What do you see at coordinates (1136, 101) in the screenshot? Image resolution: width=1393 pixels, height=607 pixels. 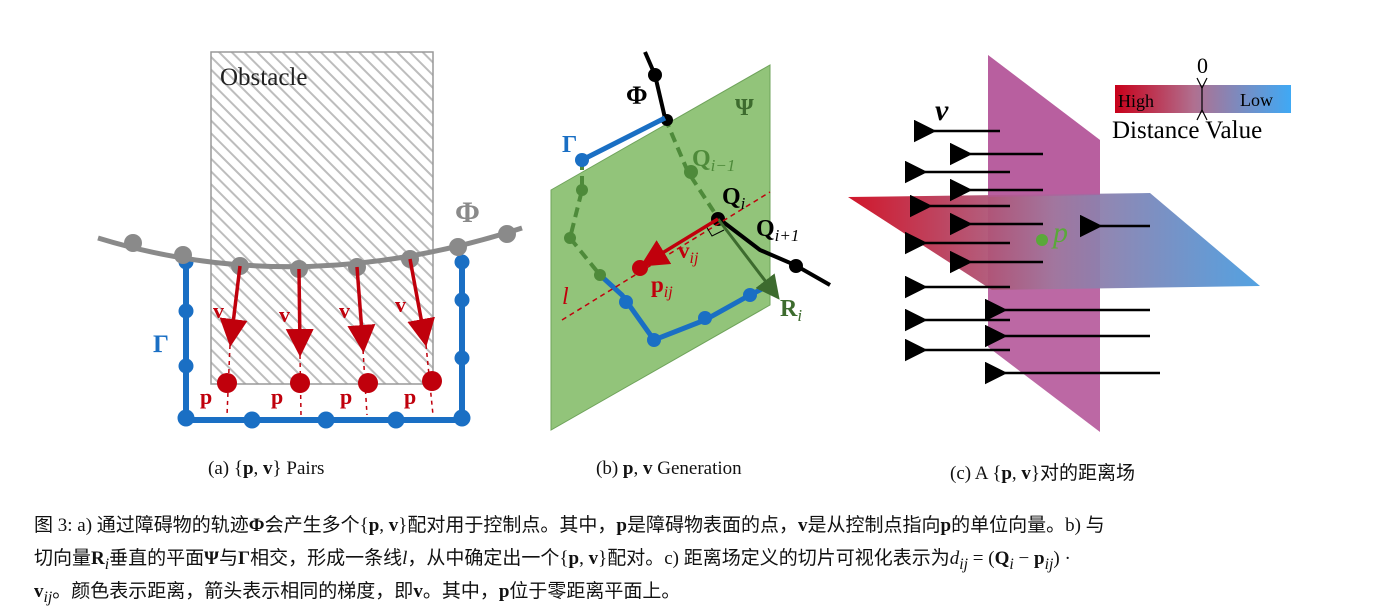 I see `high-label: High` at bounding box center [1136, 101].